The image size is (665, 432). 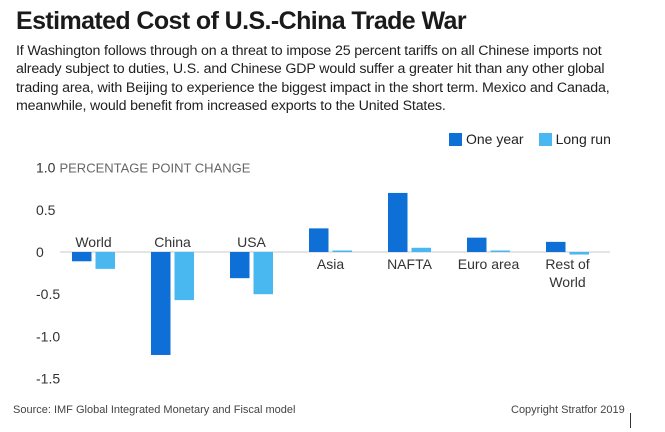 I want to click on y-tick-label: 0.5, so click(x=46, y=210).